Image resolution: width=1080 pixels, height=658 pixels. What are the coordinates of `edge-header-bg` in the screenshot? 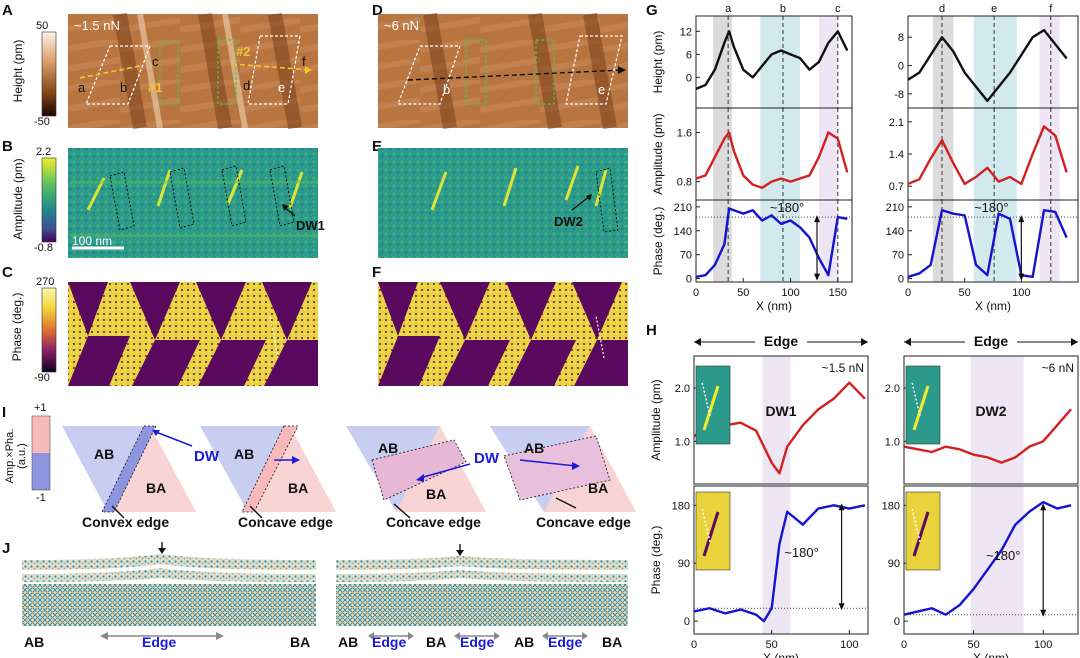 It's located at (781, 341).